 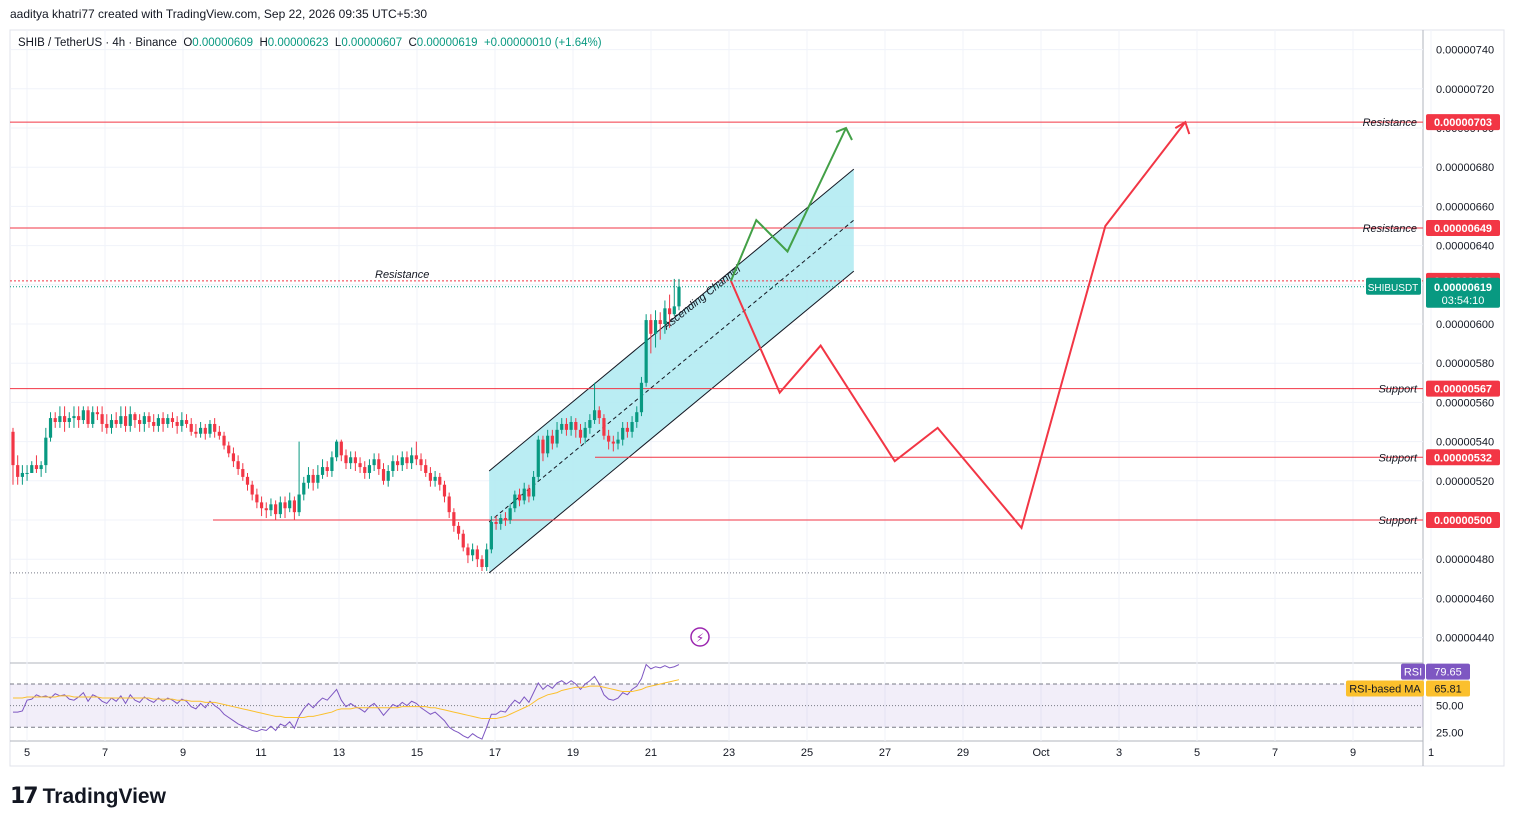 I want to click on bullish-projection-path, so click(x=788, y=204).